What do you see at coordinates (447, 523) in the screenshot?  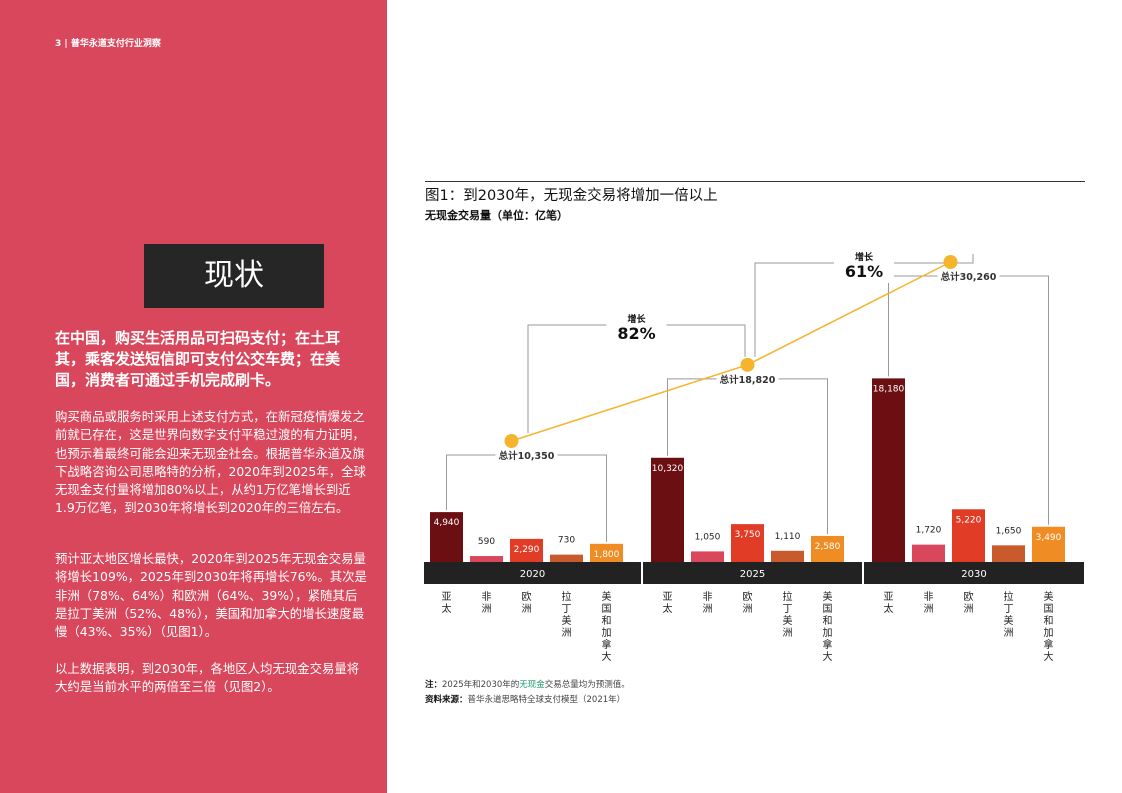 I see `bar-value-label: 4,940` at bounding box center [447, 523].